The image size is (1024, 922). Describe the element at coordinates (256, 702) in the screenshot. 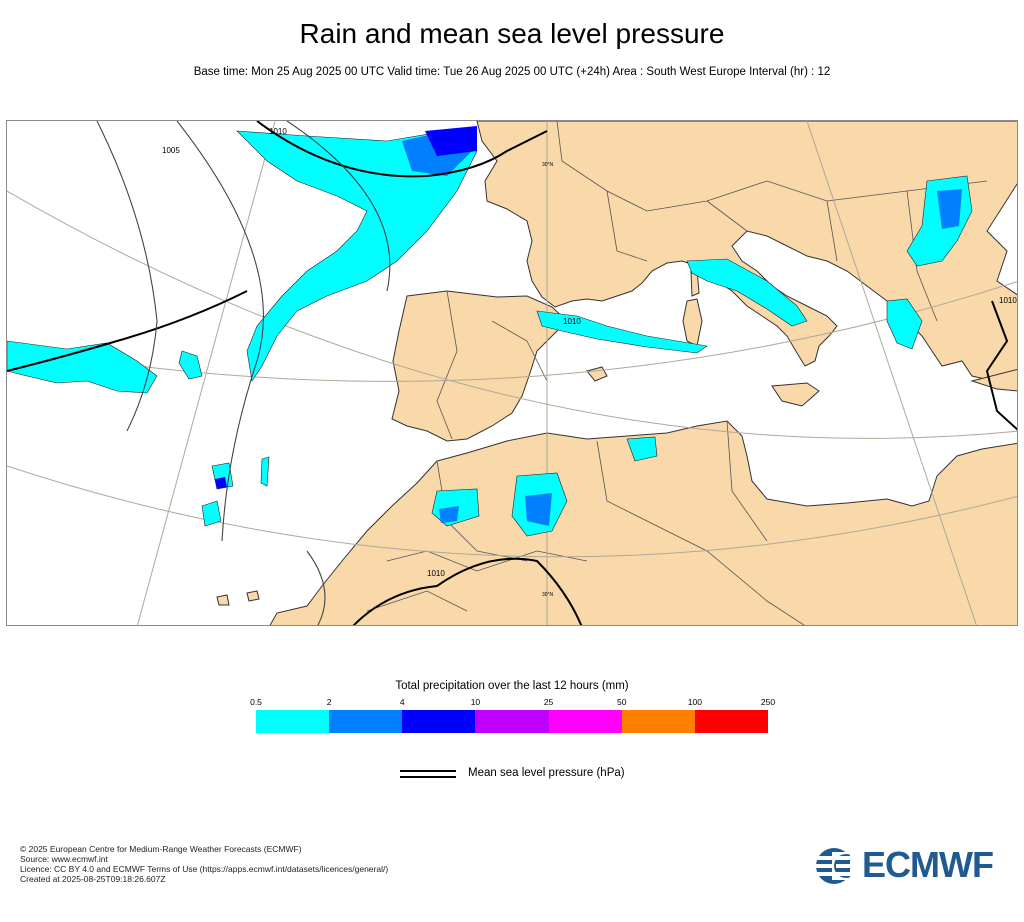

I see `legend-tick: 0.5` at that location.